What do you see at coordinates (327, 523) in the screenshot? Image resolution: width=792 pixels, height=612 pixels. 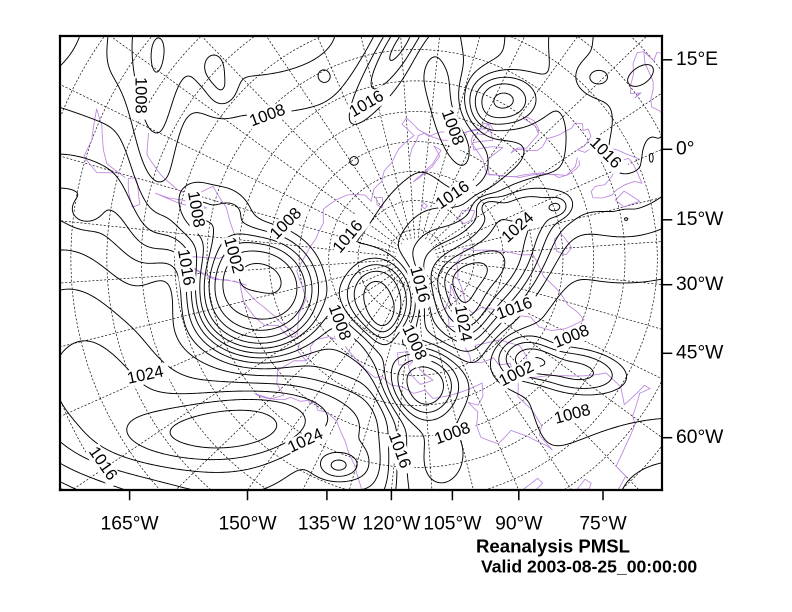 I see `svg-text: 135°W` at bounding box center [327, 523].